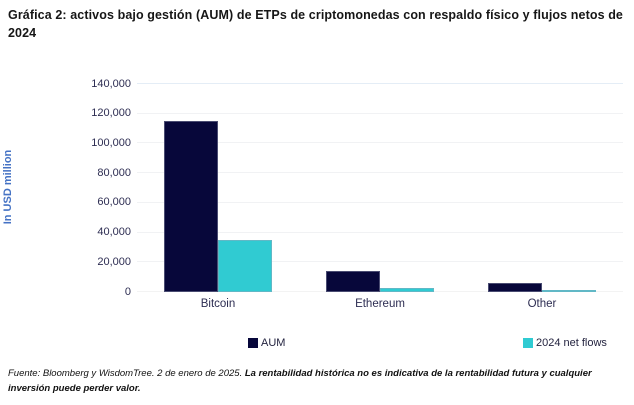  I want to click on net-flows-legend-label: 2024 net flows, so click(571, 343).